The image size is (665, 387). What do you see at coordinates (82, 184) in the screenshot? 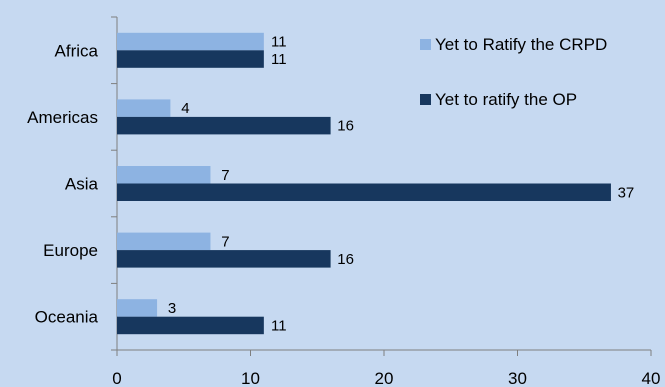
I see `category-label-asia: Asia` at bounding box center [82, 184].